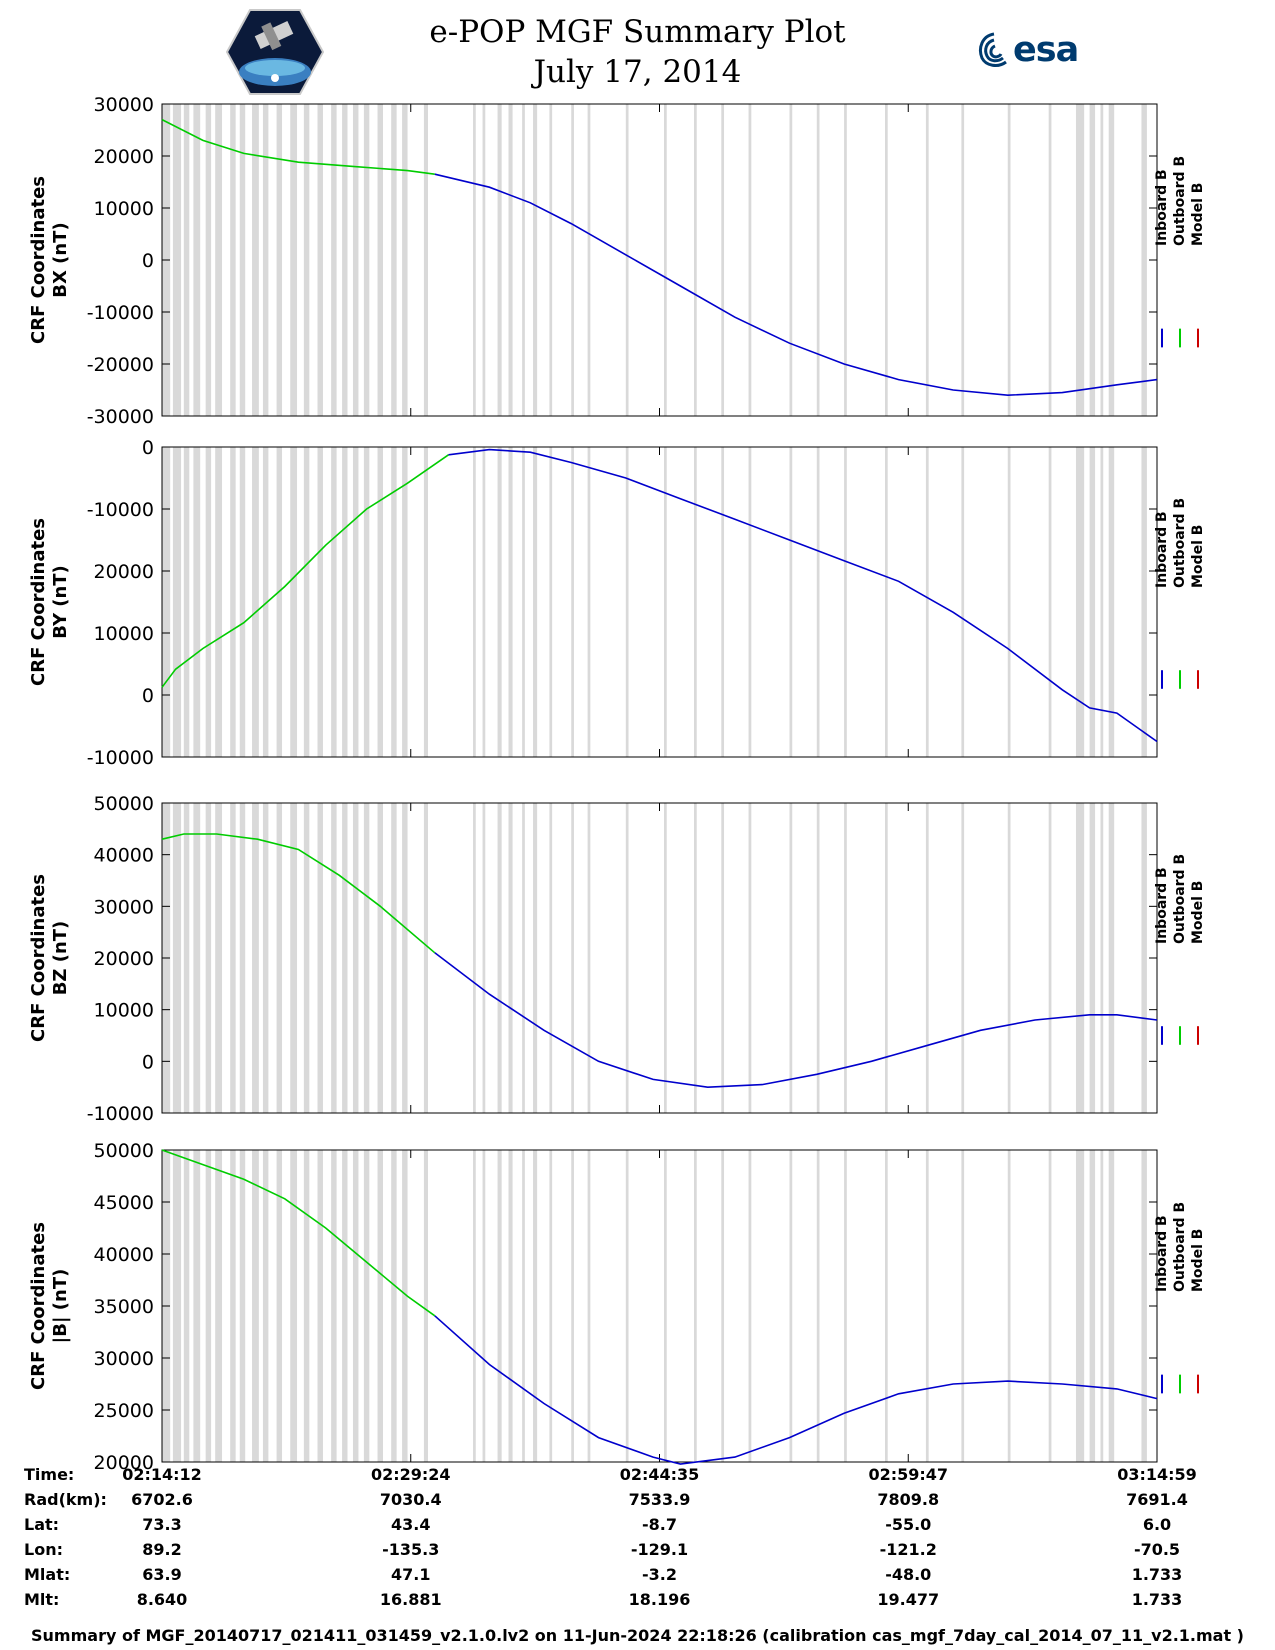  Describe the element at coordinates (162, 1574) in the screenshot. I see `ephemeris-value: 63.9` at that location.